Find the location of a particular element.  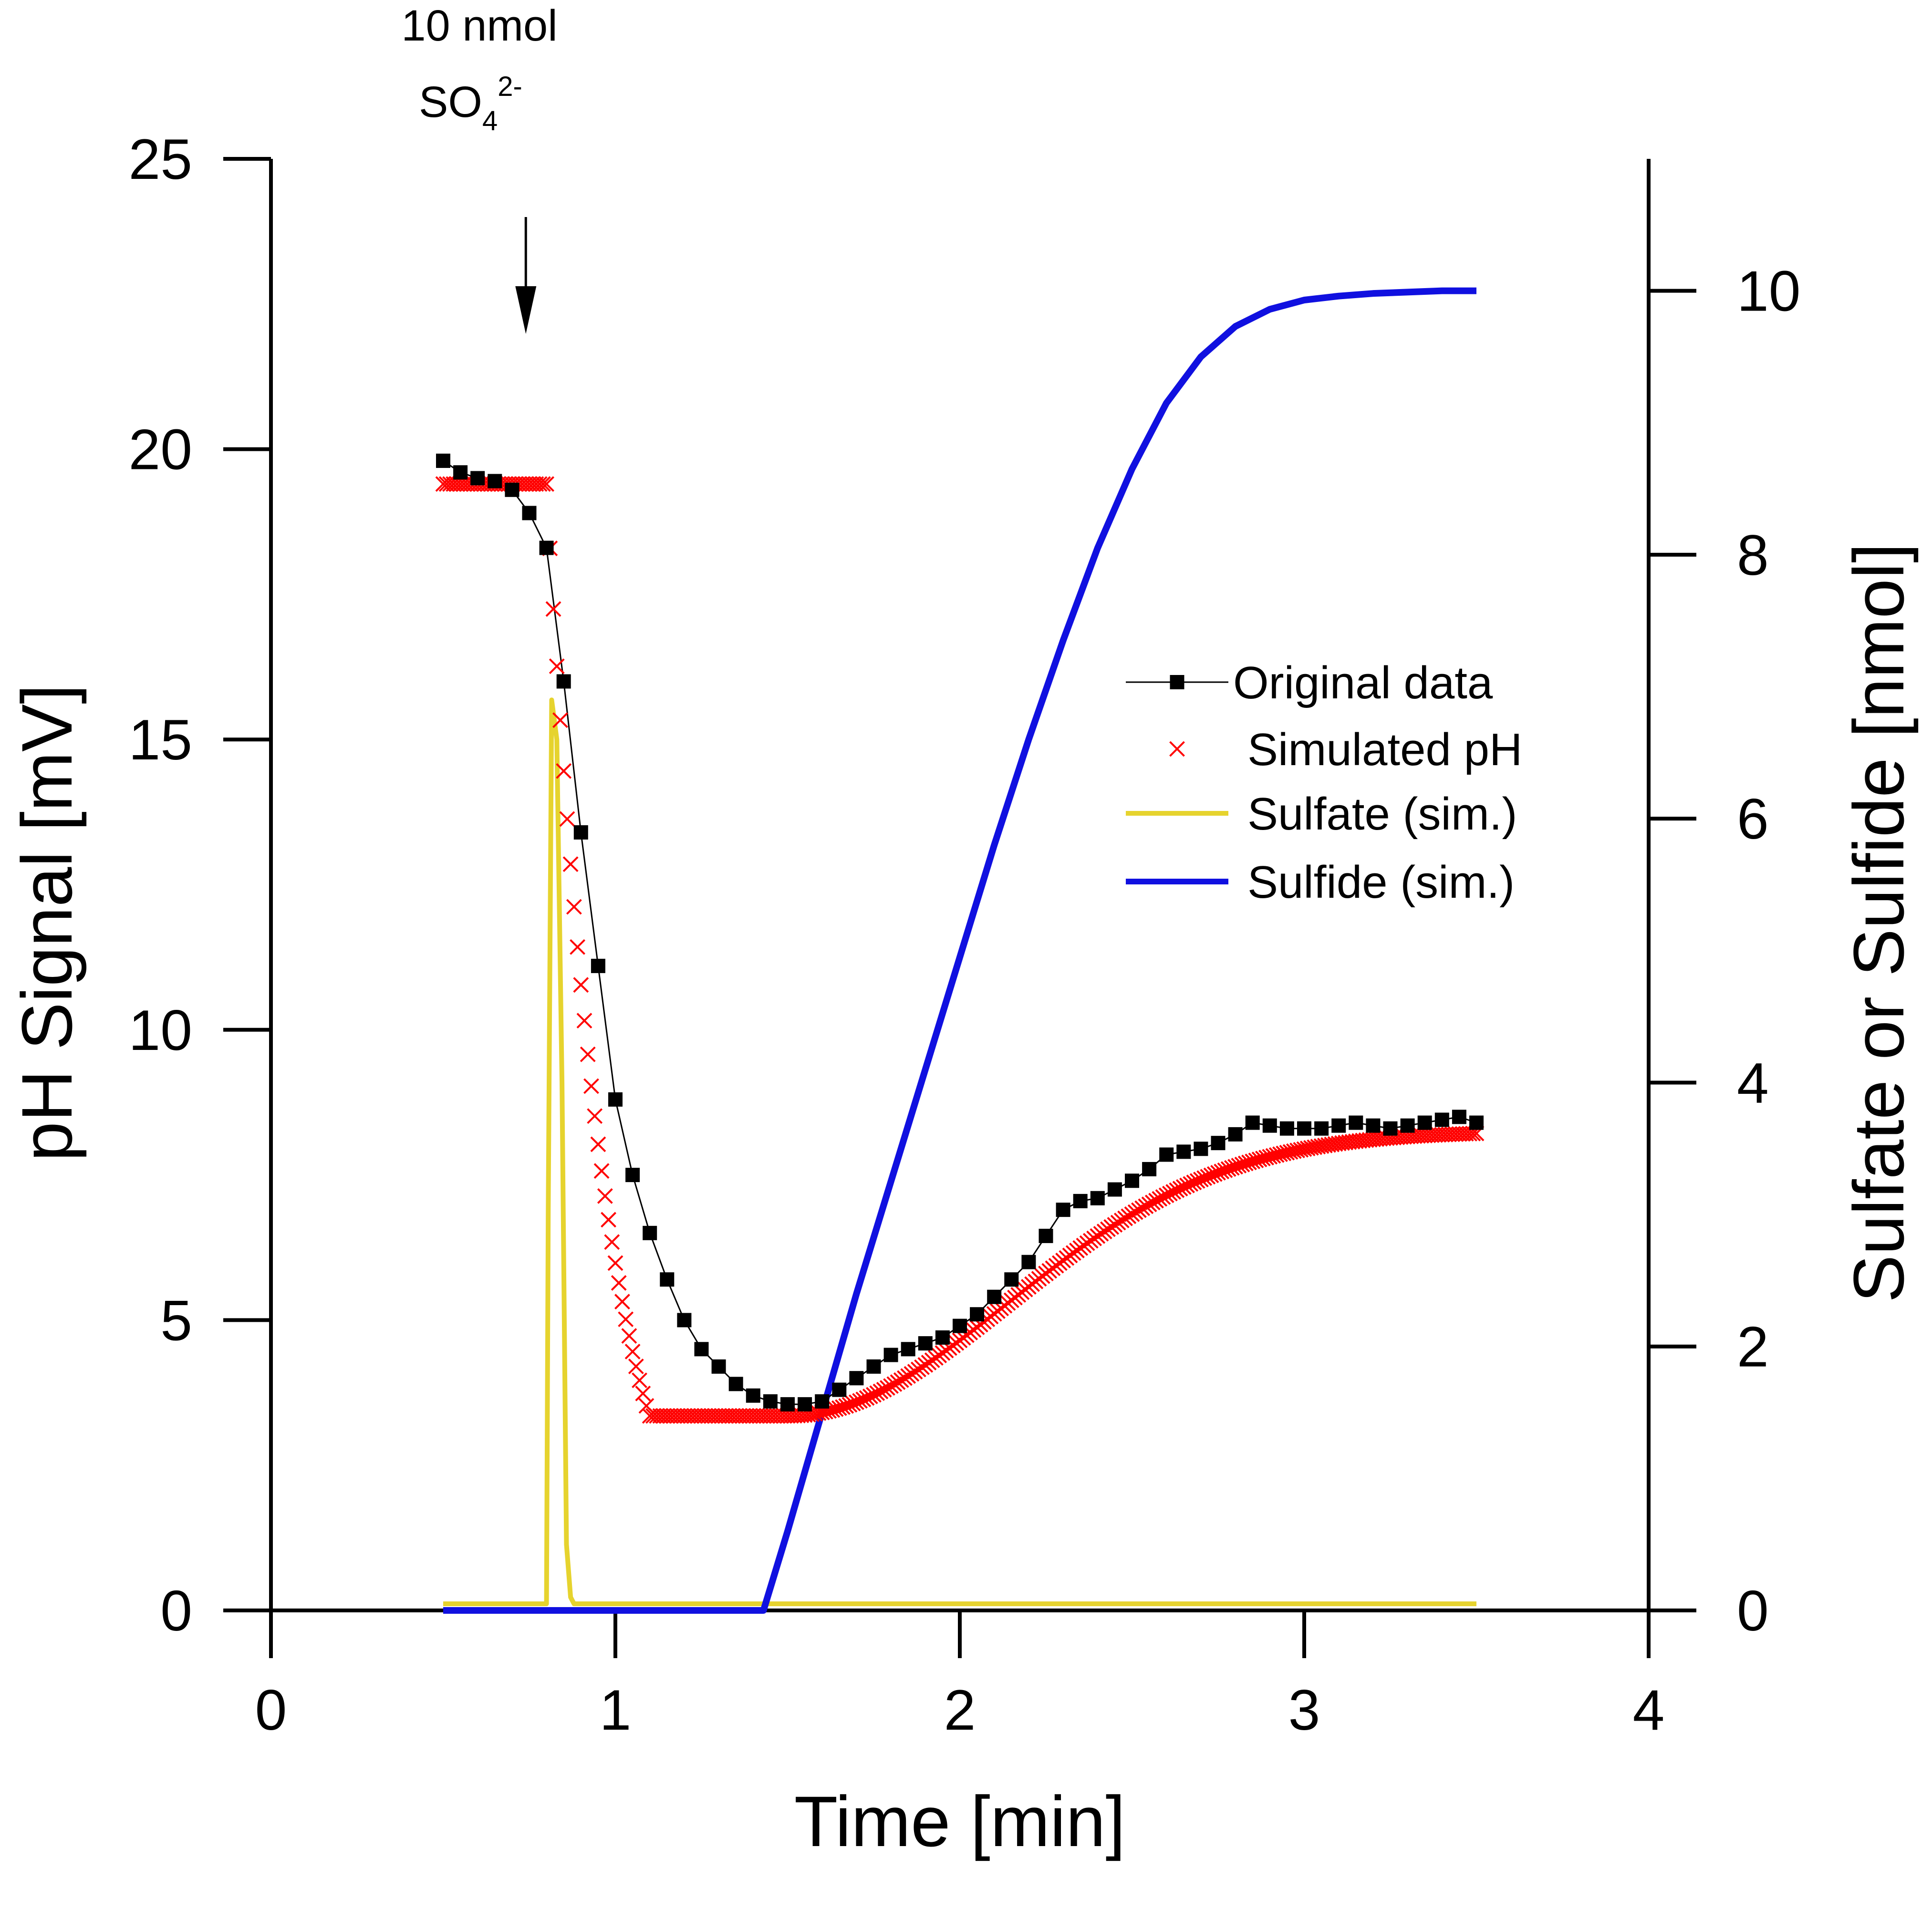

annotation: 10 nmol SO42- is located at coordinates (479, 167).